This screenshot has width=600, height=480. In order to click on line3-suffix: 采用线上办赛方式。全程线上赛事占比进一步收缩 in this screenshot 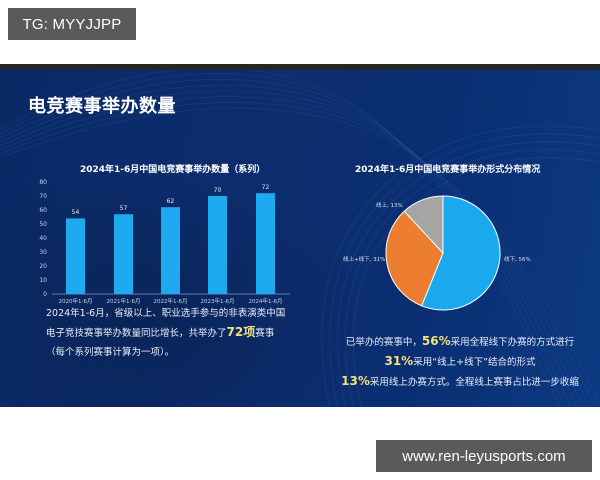, I will do `click(474, 382)`.